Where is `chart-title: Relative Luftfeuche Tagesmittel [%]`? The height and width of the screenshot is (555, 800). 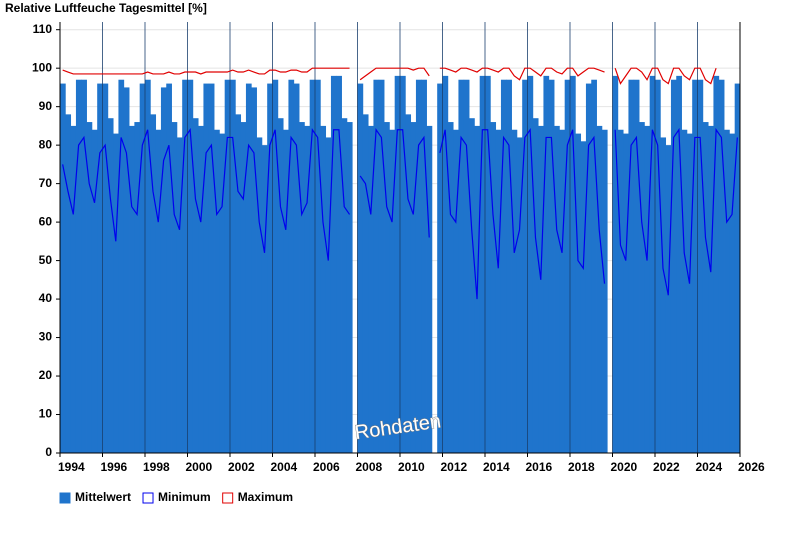
chart-title: Relative Luftfeuche Tagesmittel [%] is located at coordinates (106, 8).